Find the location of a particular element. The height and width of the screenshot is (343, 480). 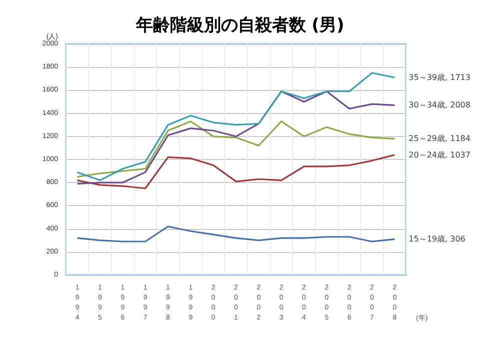

series-label: 20～24歳, 1037 is located at coordinates (439, 155).